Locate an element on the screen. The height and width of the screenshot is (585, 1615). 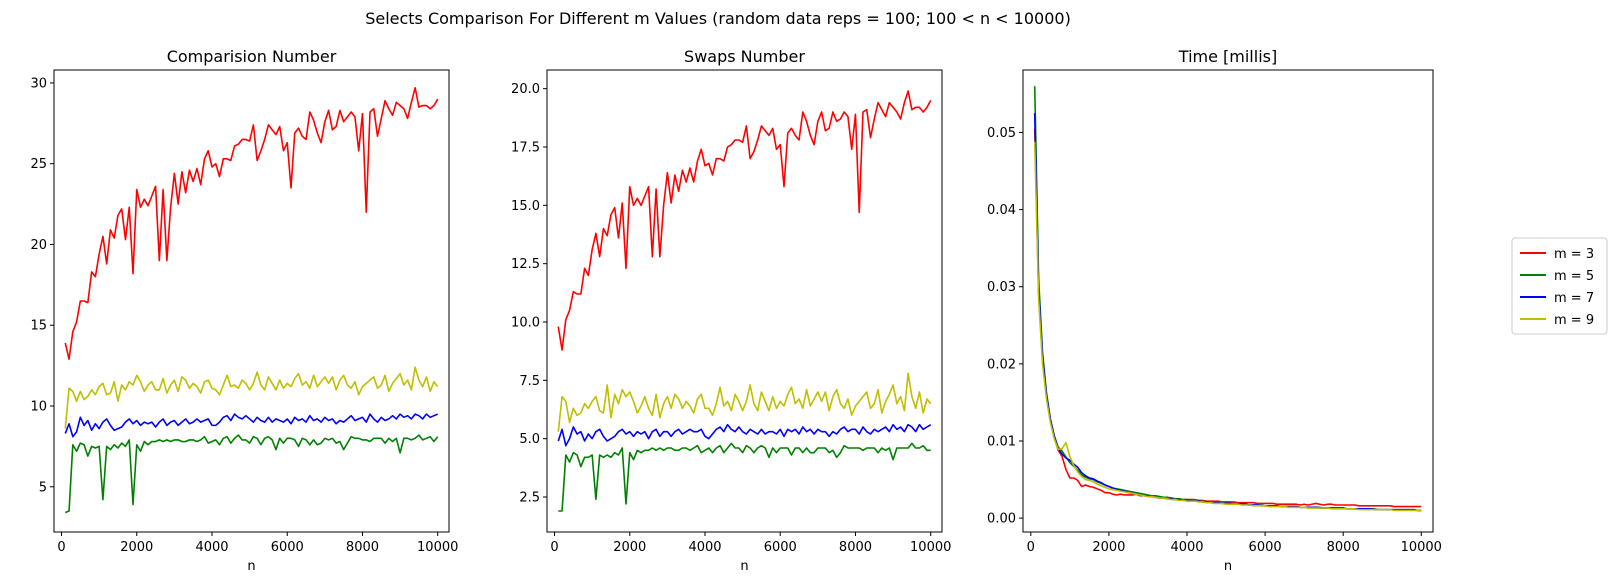
y-tick-label: 2.5 is located at coordinates (529, 498).